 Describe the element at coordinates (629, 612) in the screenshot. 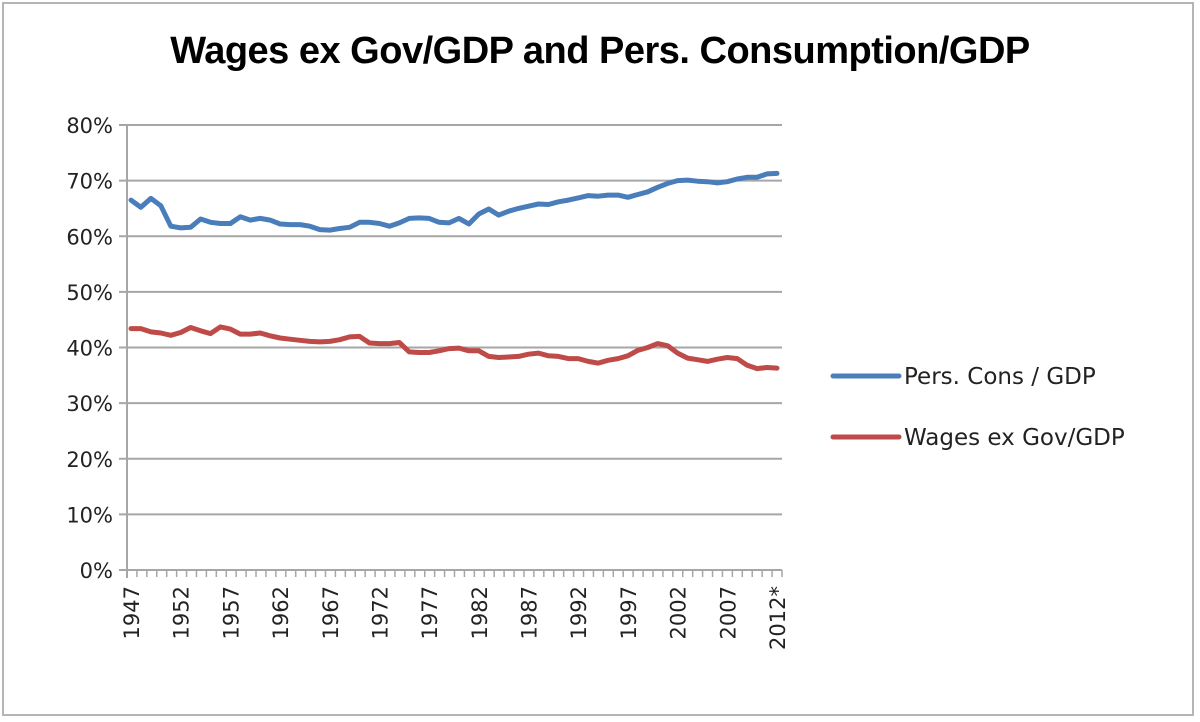

I see `x-tick-label: 1997` at that location.